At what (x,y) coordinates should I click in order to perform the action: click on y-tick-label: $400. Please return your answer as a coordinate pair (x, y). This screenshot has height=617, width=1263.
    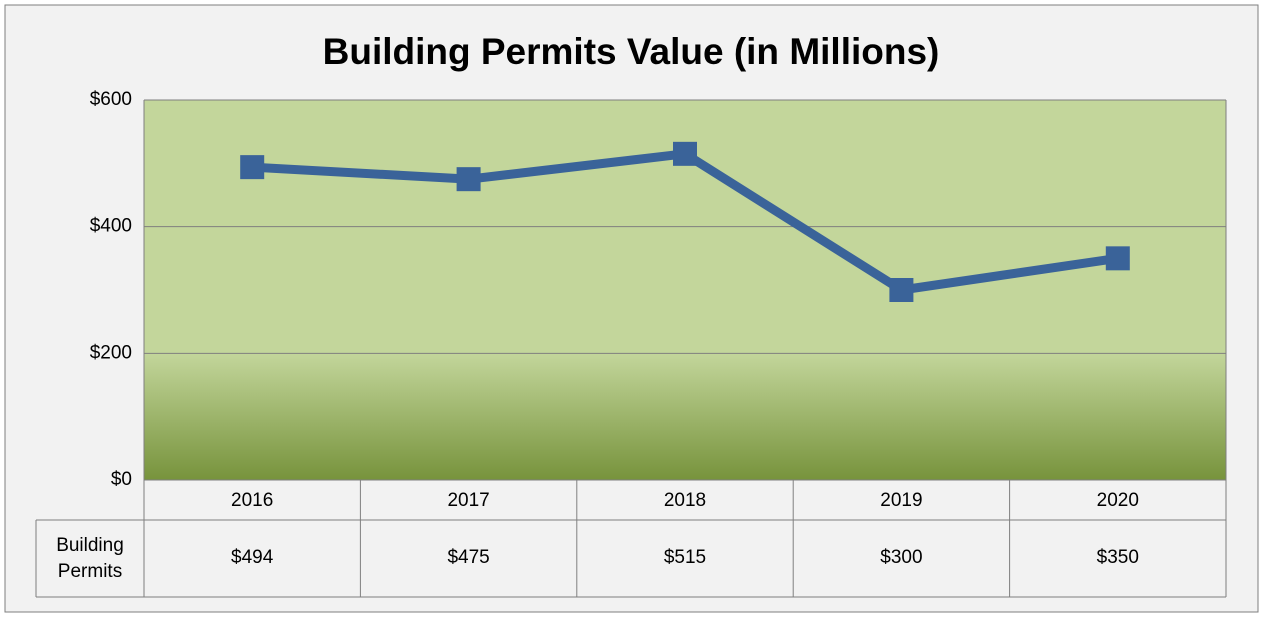
    Looking at the image, I should click on (111, 226).